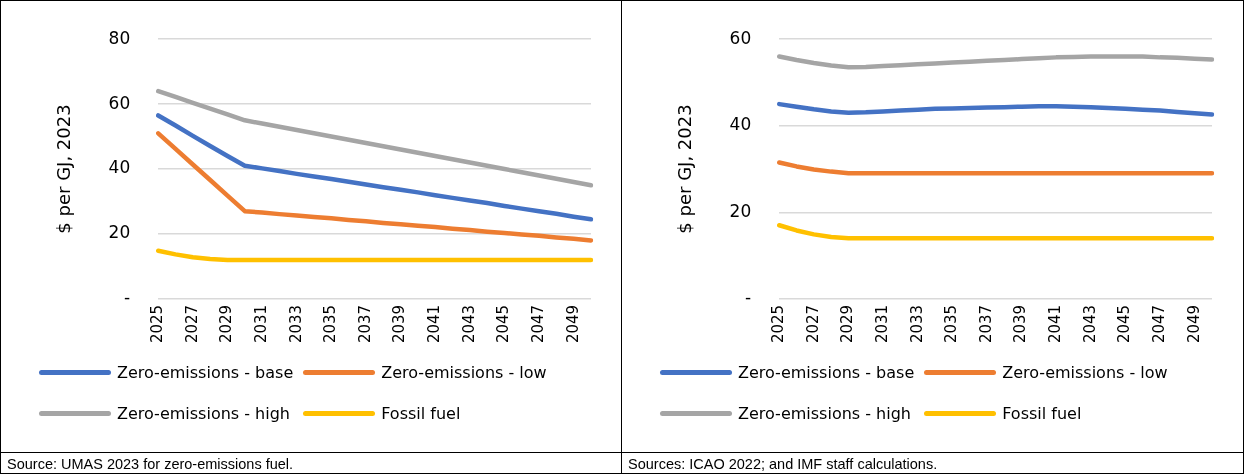 This screenshot has height=476, width=1249. I want to click on y-tick-label: 80, so click(119, 37).